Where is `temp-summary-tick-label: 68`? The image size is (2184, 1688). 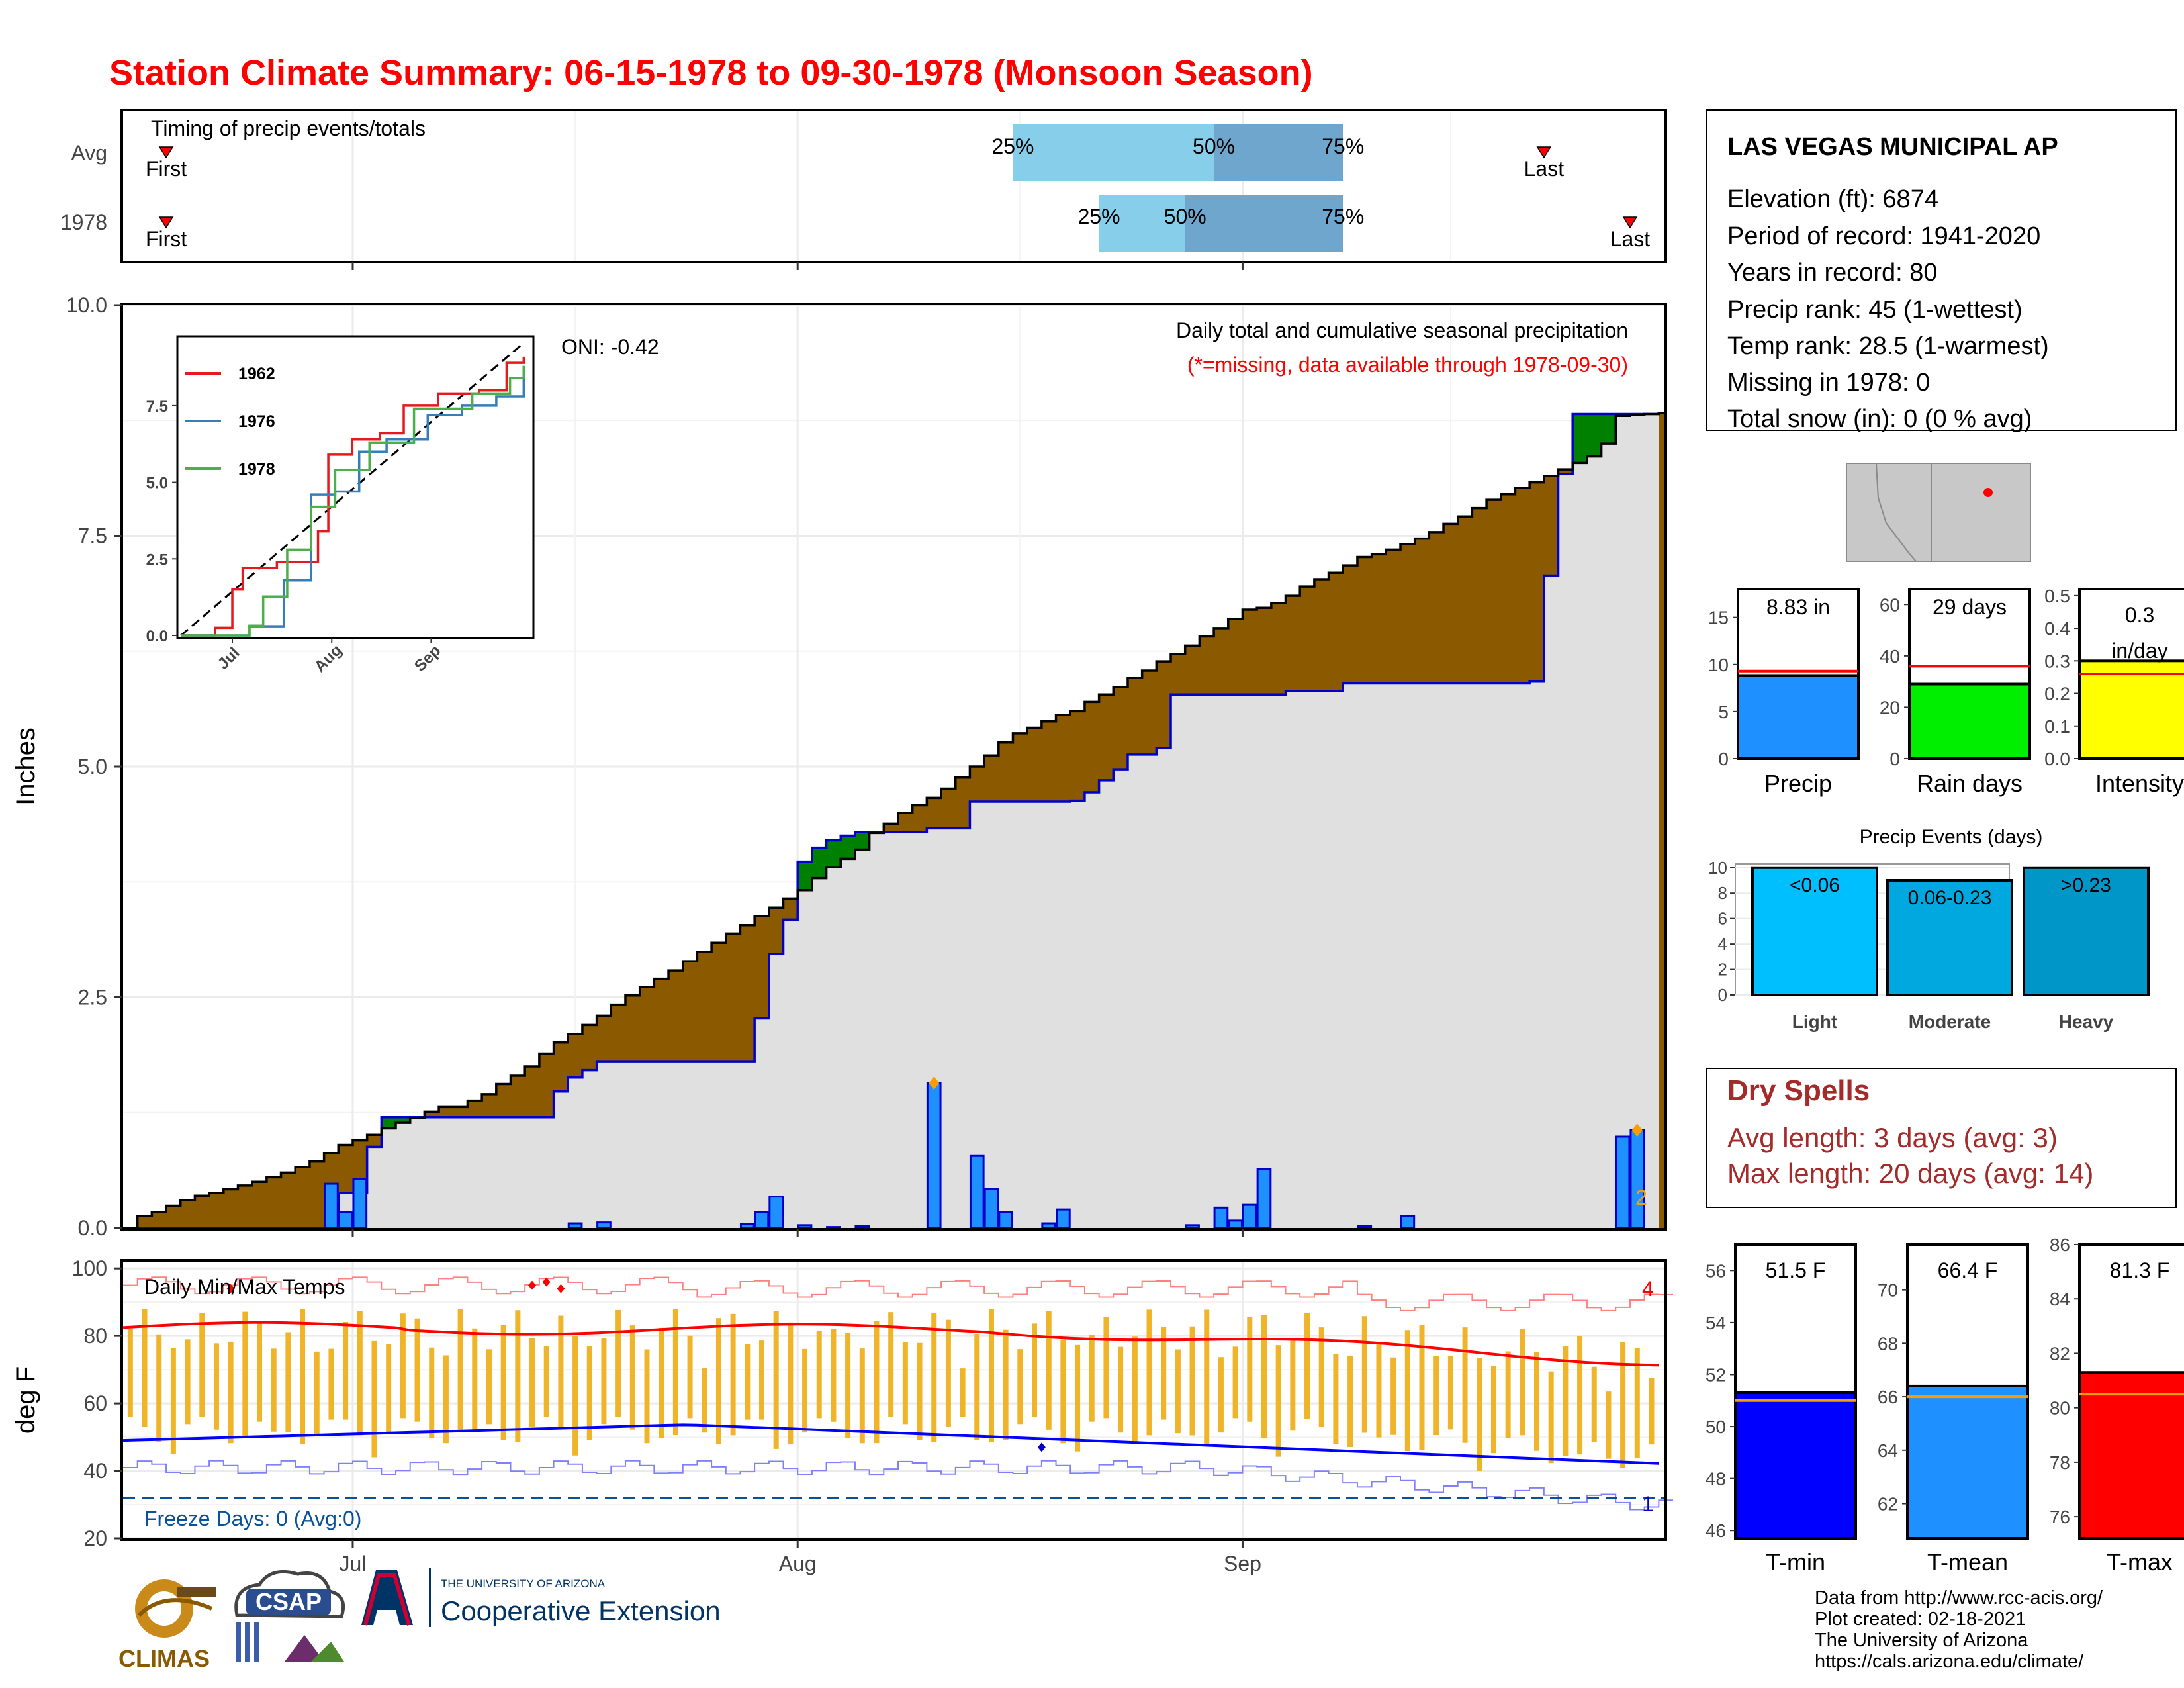
temp-summary-tick-label: 68 is located at coordinates (1888, 1343).